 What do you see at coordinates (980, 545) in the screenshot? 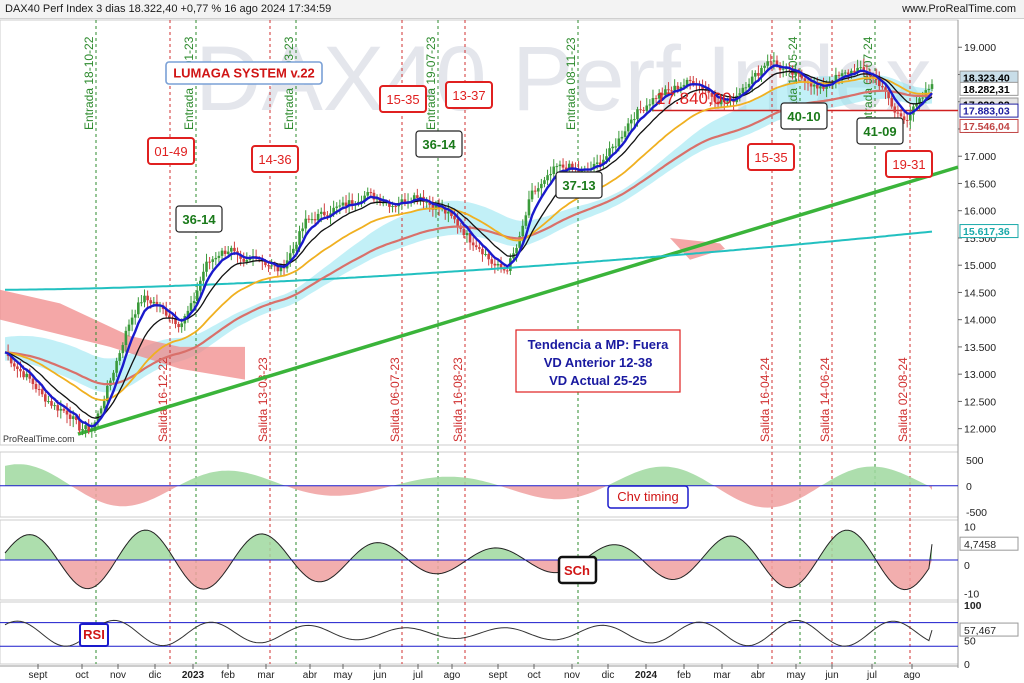
I see `sch-tick-label: 4,7458` at bounding box center [980, 545].